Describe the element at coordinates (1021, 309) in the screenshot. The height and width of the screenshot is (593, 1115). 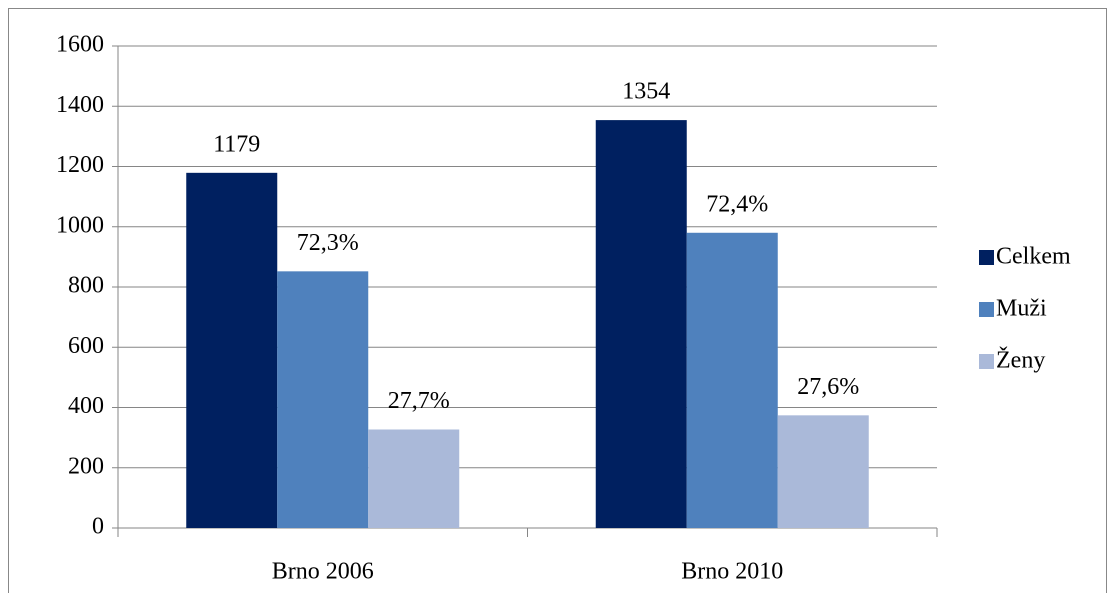
I see `legend-label: Muži` at that location.